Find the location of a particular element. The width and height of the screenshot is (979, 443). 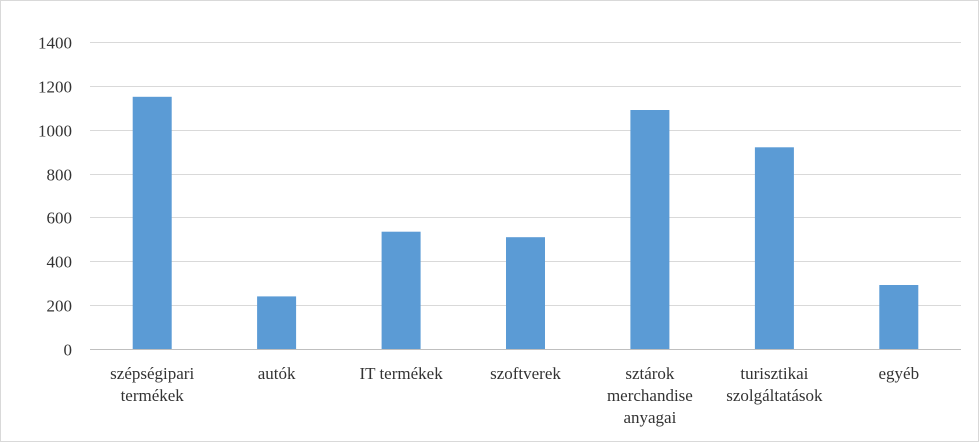

x-category-label-line: merchandise is located at coordinates (650, 395).